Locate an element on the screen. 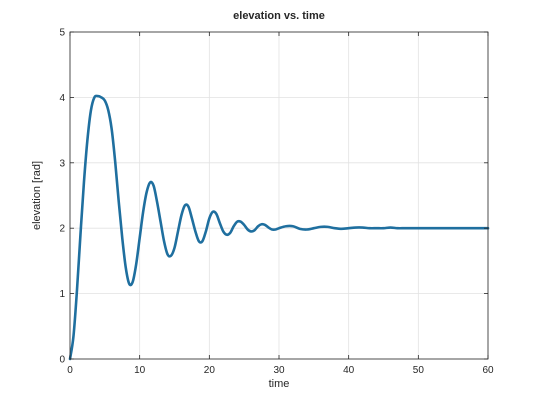  y-tick-label: 1 is located at coordinates (62, 294).